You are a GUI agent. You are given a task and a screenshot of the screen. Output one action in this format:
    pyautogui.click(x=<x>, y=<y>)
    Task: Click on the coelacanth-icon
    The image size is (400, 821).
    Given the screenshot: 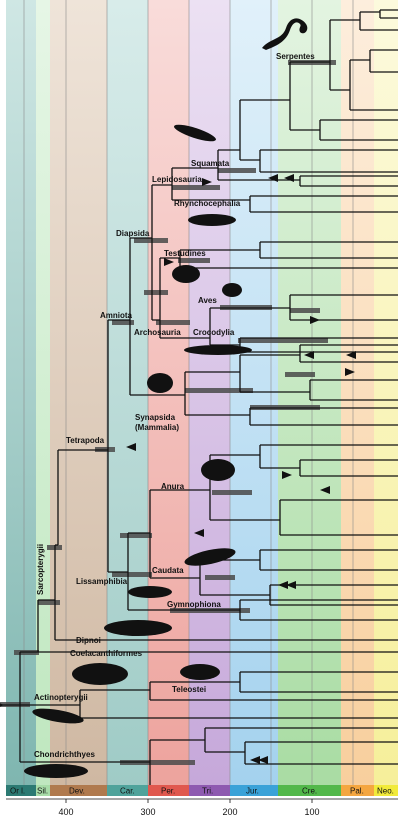 What is the action you would take?
    pyautogui.click(x=100, y=674)
    